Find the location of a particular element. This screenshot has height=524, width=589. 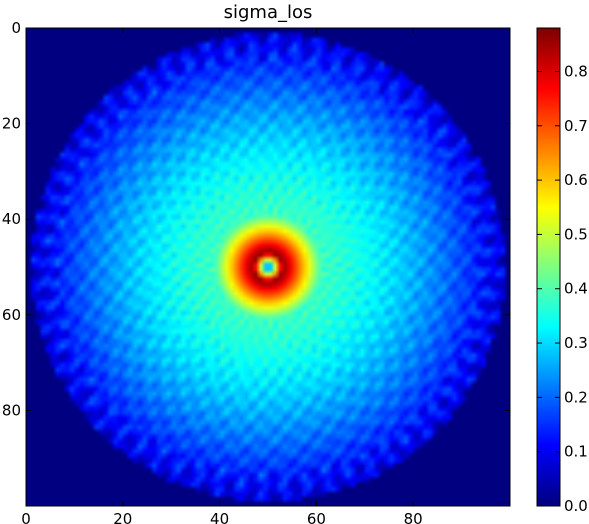

x-tick-label: 80 is located at coordinates (413, 517).